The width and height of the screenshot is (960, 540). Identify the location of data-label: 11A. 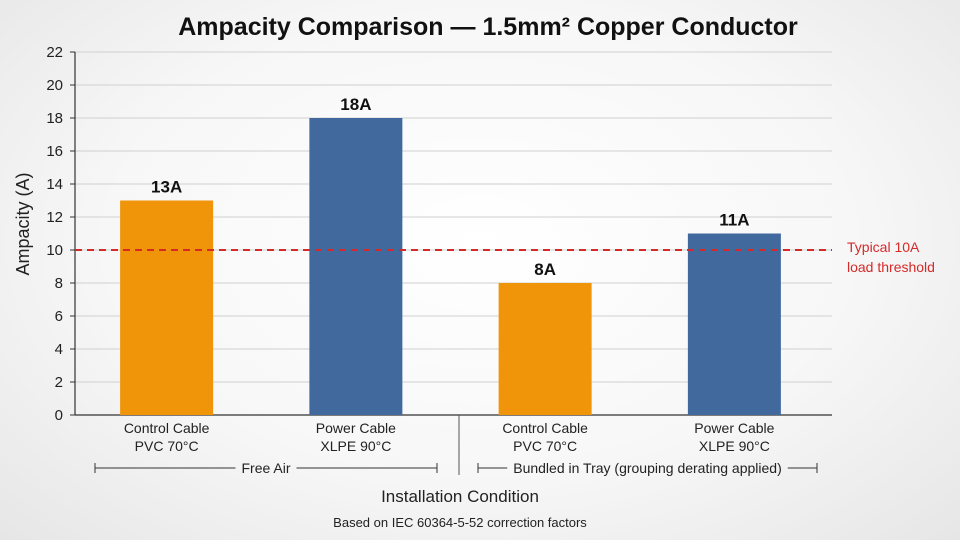
(734, 220).